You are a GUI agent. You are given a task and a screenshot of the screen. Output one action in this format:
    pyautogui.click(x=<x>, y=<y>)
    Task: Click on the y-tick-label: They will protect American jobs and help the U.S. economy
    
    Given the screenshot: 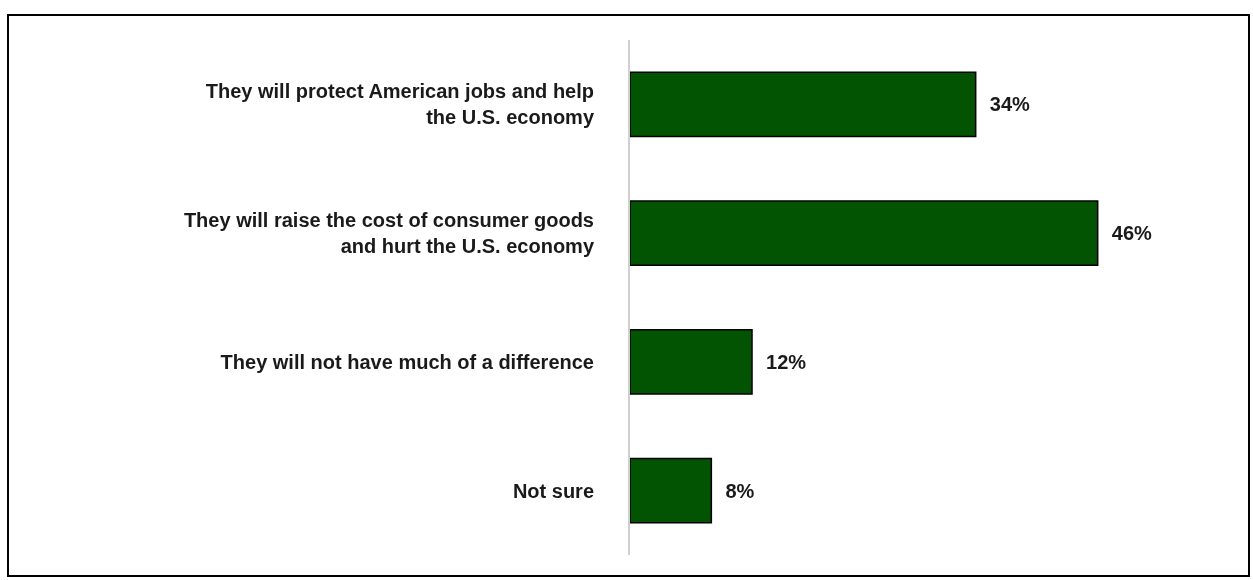 What is the action you would take?
    pyautogui.click(x=400, y=104)
    